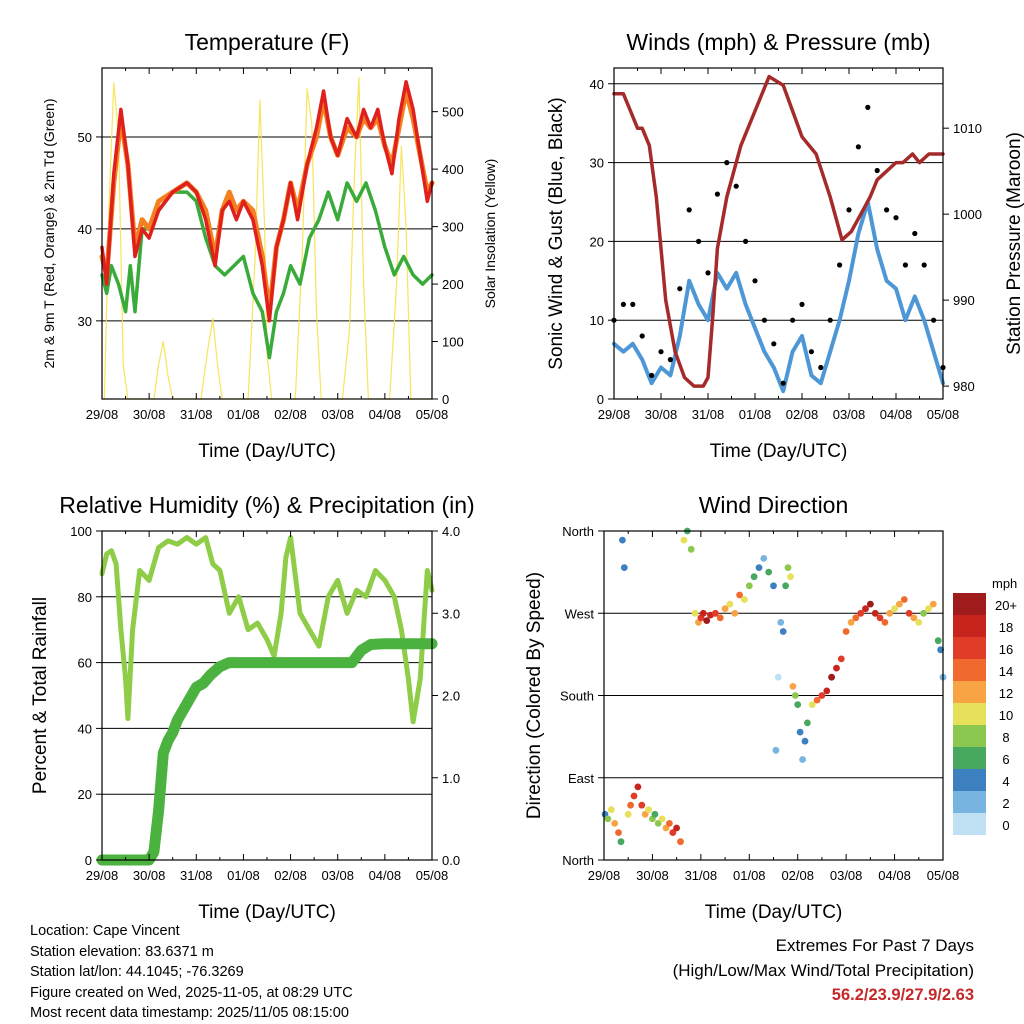 The height and width of the screenshot is (1024, 1024). What do you see at coordinates (580, 613) in the screenshot?
I see `direction-ytick-label: West` at bounding box center [580, 613].